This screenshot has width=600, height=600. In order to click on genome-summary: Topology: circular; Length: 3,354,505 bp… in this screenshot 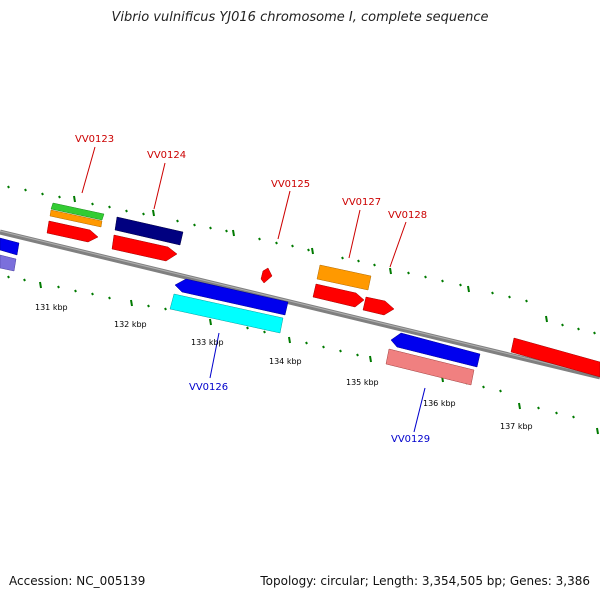, I will do `click(425, 581)`.